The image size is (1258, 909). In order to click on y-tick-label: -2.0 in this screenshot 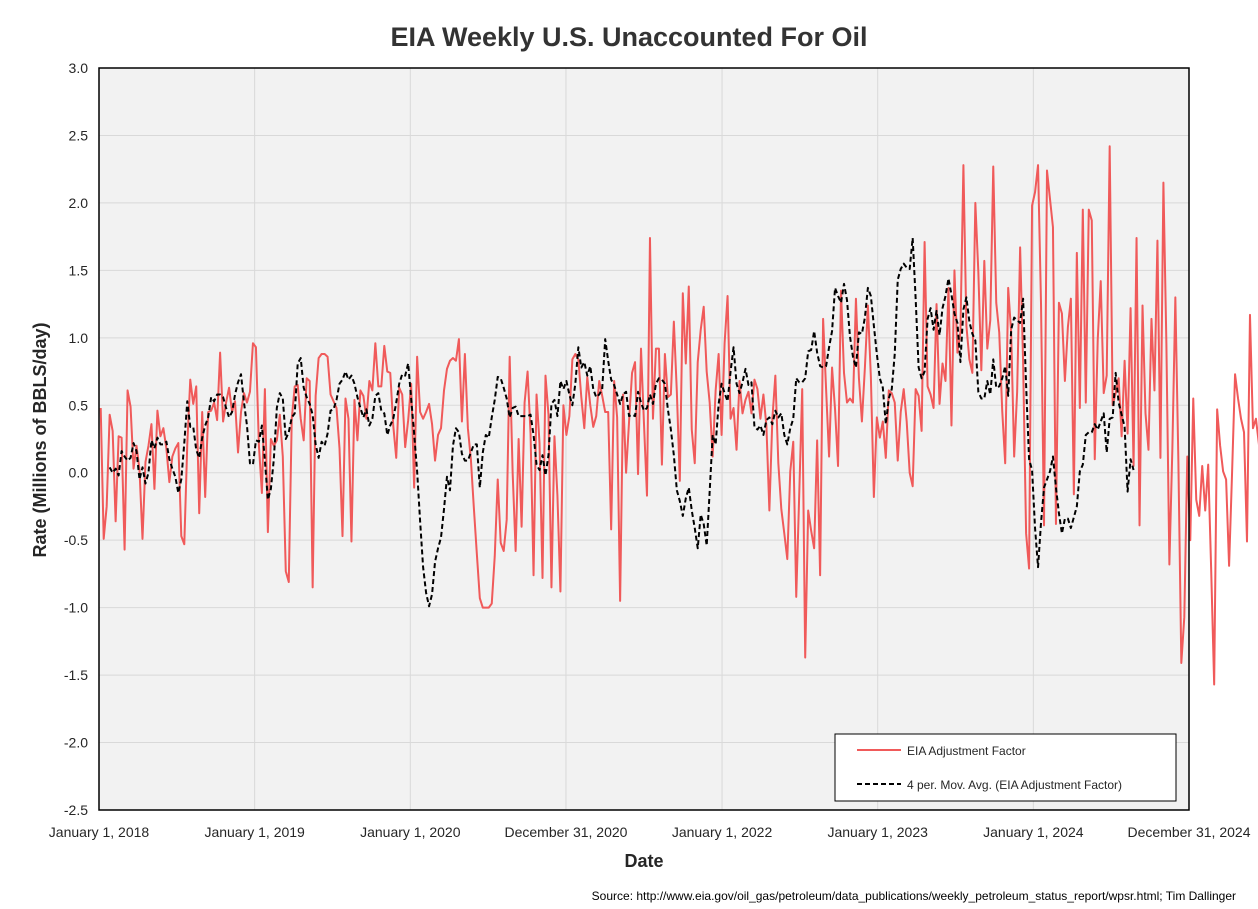, I will do `click(76, 743)`.